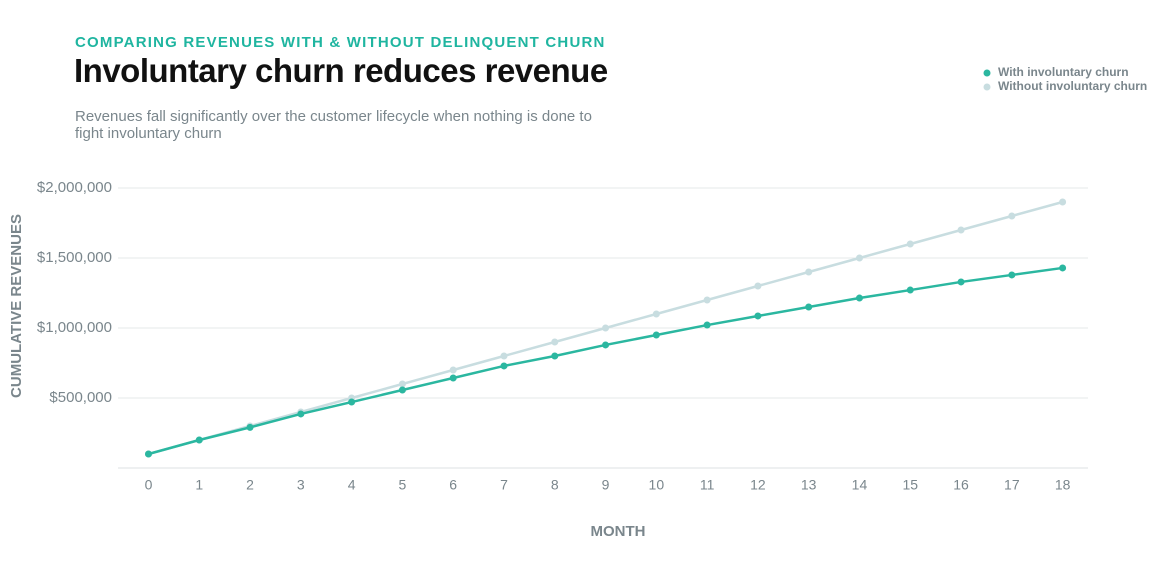 The image size is (1156, 586). Describe the element at coordinates (453, 485) in the screenshot. I see `x-tick-label: 6` at that location.